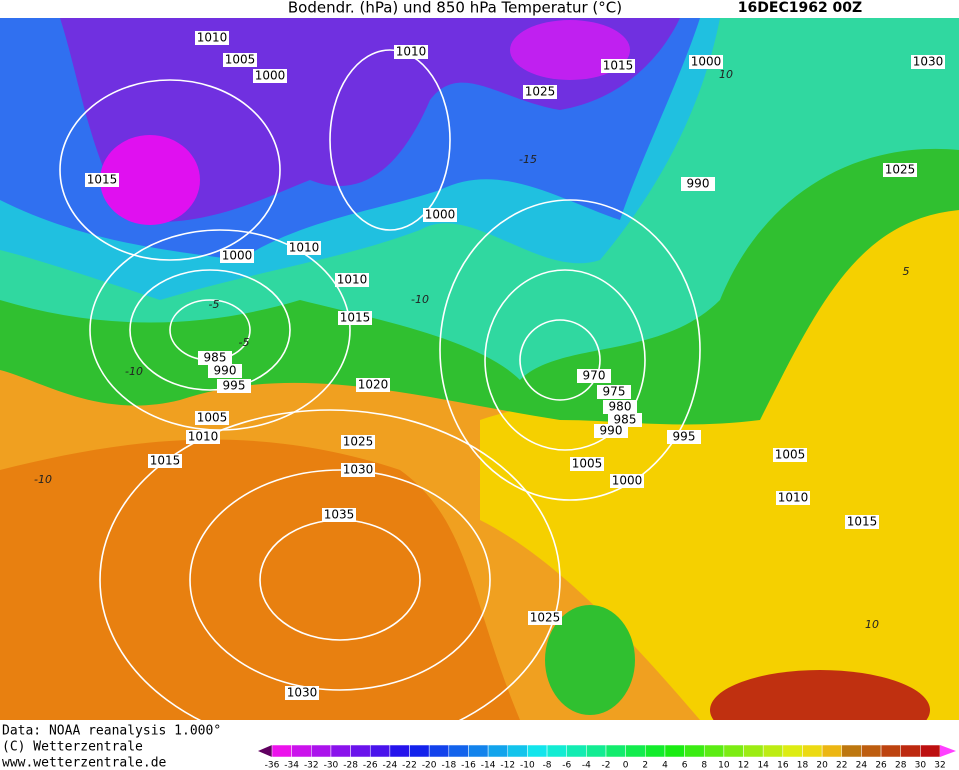 The height and width of the screenshot is (770, 959). What do you see at coordinates (291, 765) in the screenshot?
I see `colorbar-tick-label: -34` at bounding box center [291, 765].